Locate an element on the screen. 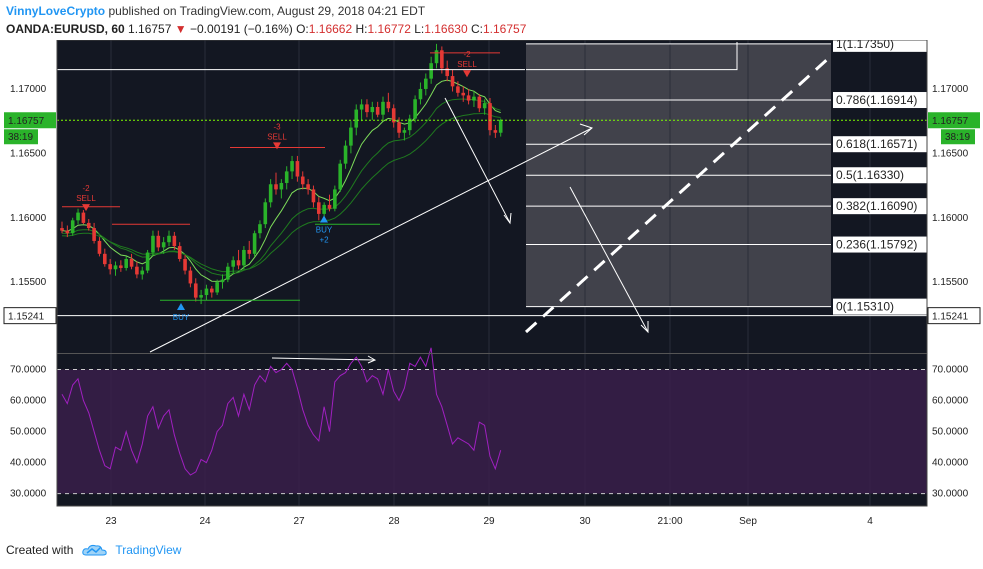 This screenshot has width=983, height=569. signal-label: SELL is located at coordinates (86, 198).